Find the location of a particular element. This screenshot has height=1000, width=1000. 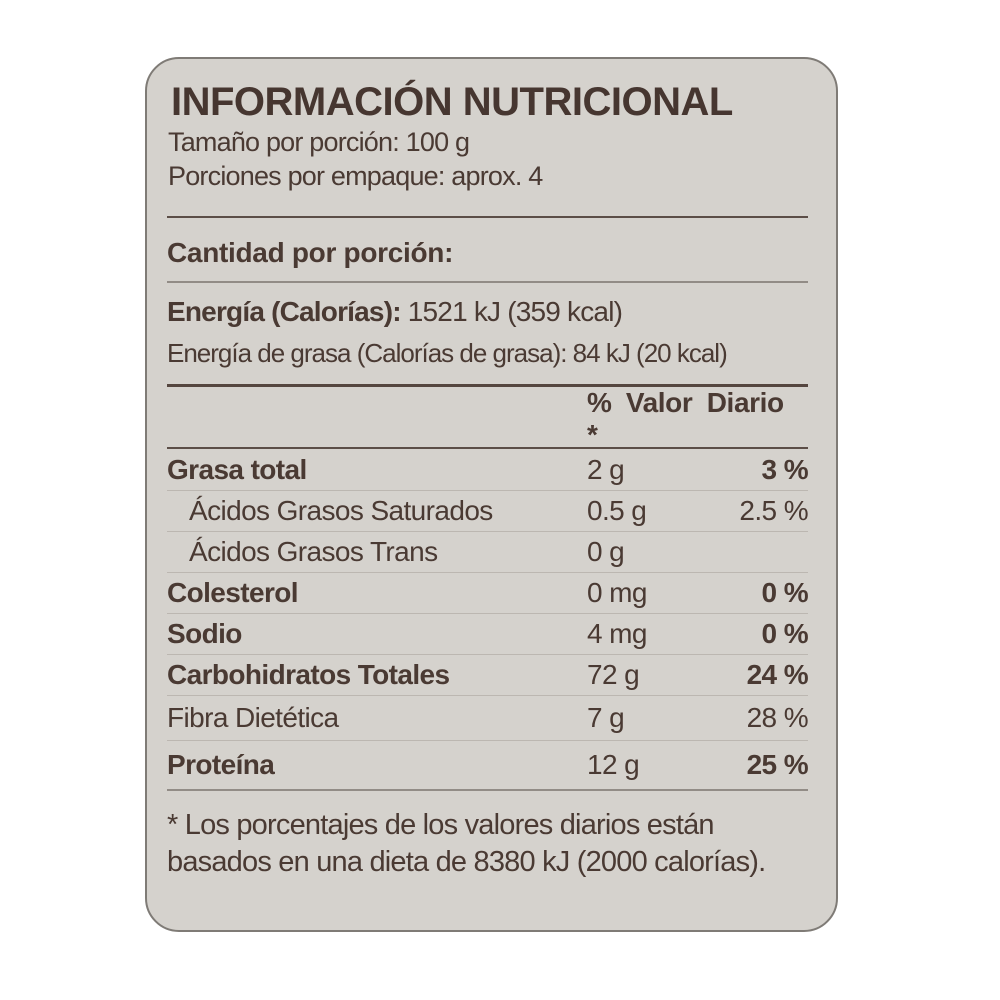

servings-per-pack-line: Porciones por empaque: aprox. 4 is located at coordinates (355, 176).